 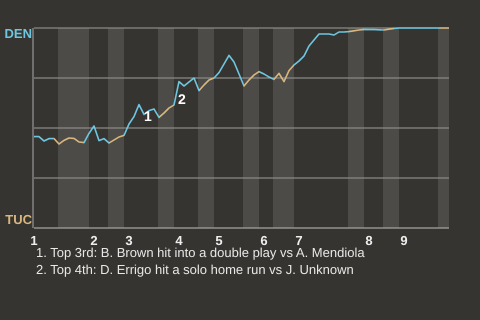 I want to click on text: DEN, so click(x=18, y=33).